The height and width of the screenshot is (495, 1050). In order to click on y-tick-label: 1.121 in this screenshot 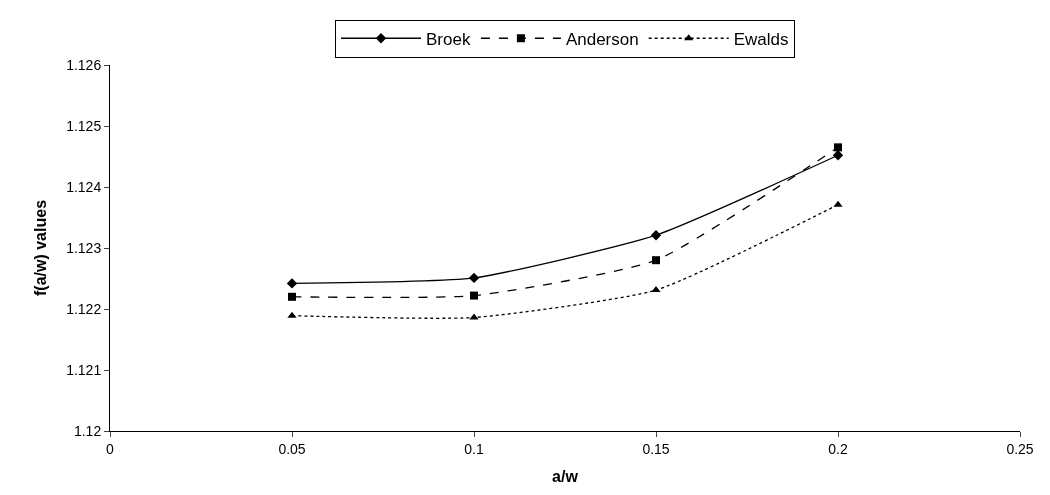, I will do `click(84, 369)`.